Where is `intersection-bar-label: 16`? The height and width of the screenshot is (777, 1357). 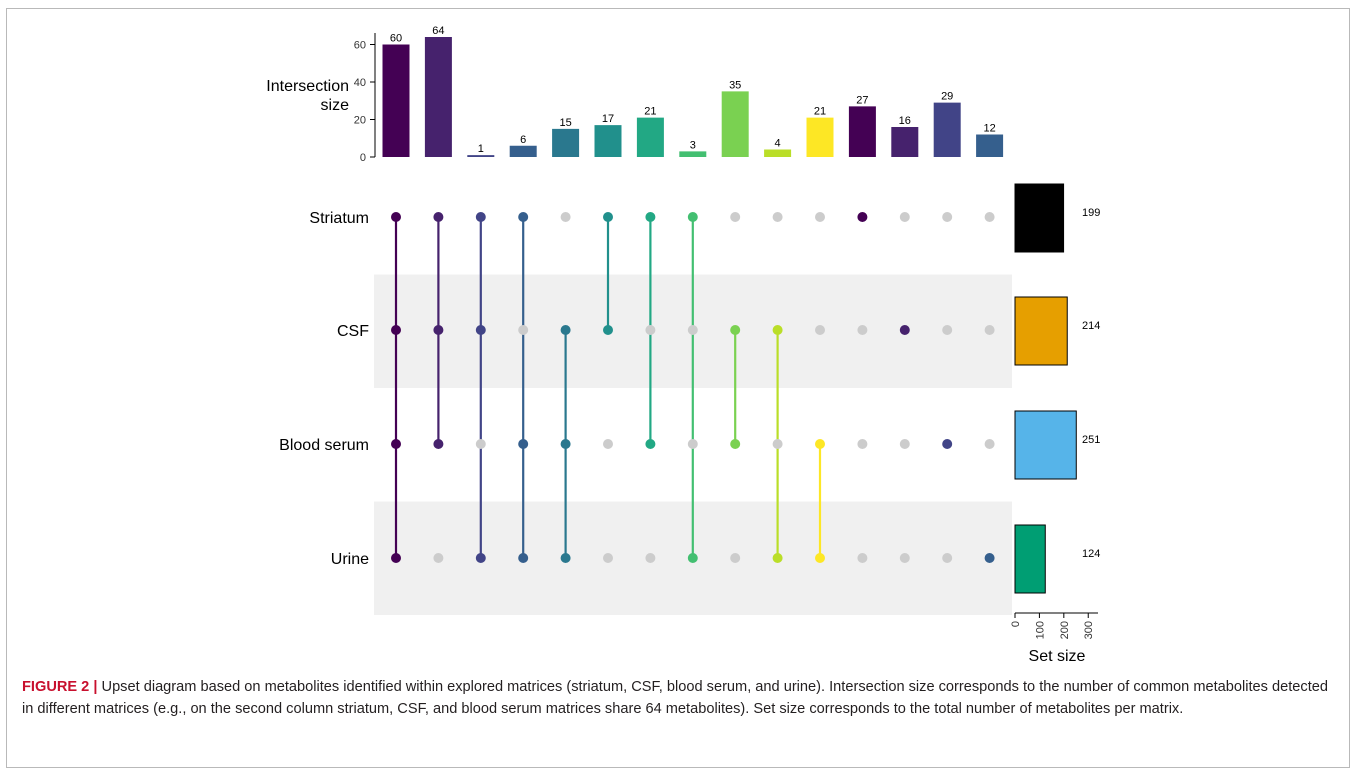 intersection-bar-label: 16 is located at coordinates (905, 121).